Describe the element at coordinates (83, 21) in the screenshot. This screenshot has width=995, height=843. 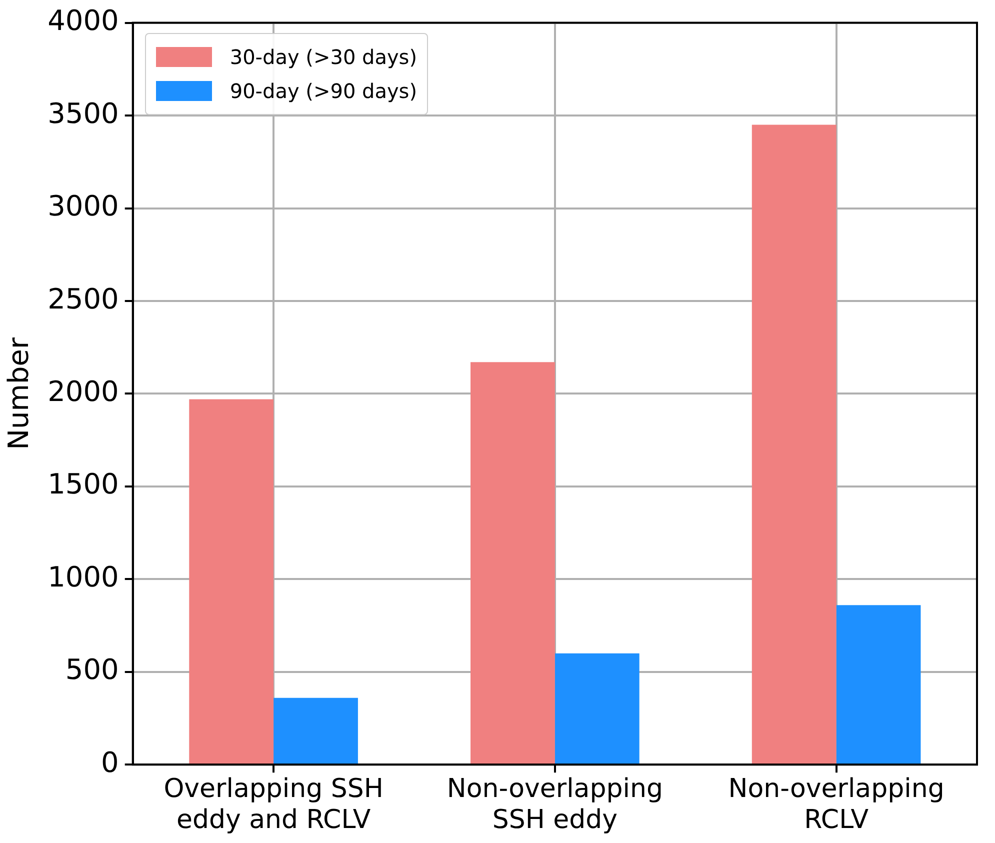
I see `y-tick-label: 4000` at that location.